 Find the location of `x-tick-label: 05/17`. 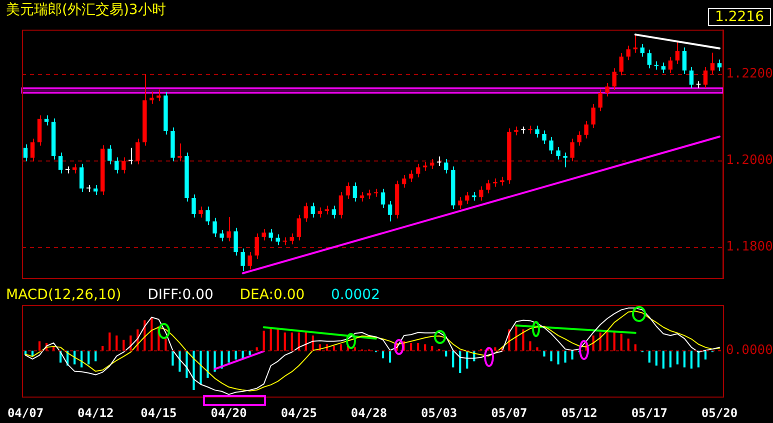

x-tick-label: 05/17 is located at coordinates (649, 413).